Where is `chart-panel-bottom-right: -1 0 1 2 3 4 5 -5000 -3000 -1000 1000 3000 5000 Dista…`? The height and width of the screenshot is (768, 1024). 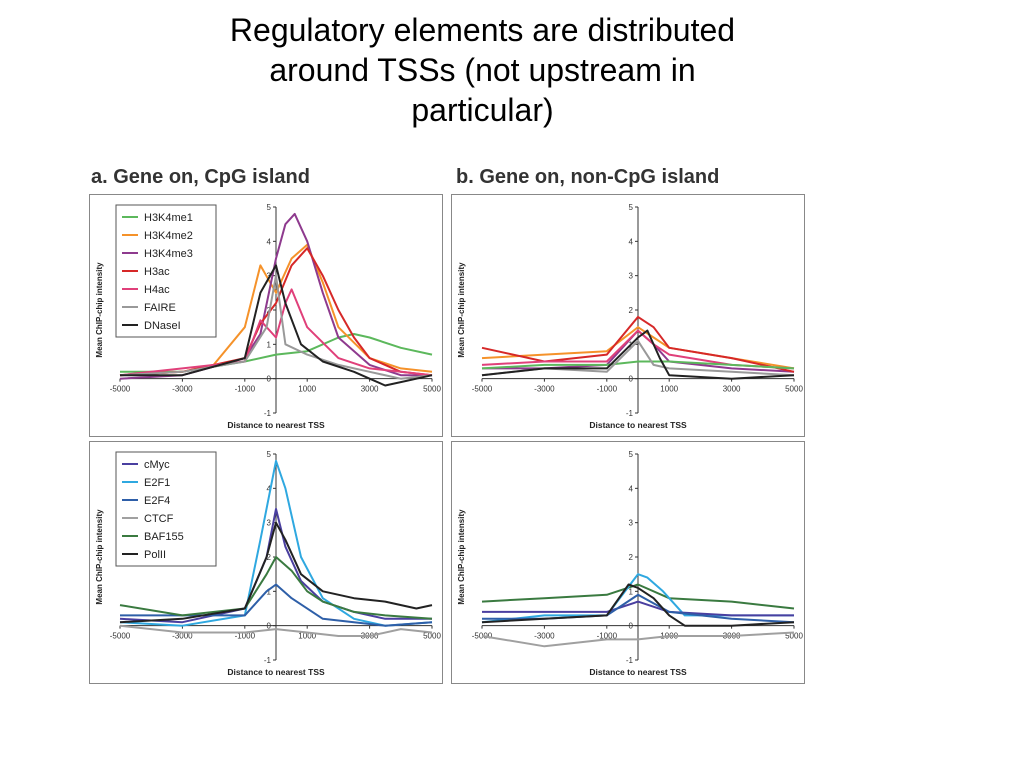
chart-panel-bottom-right: -1 0 1 2 3 4 5 -5000 -3000 -1000 1000 3000 5000 Dista… is located at coordinates (628, 562).